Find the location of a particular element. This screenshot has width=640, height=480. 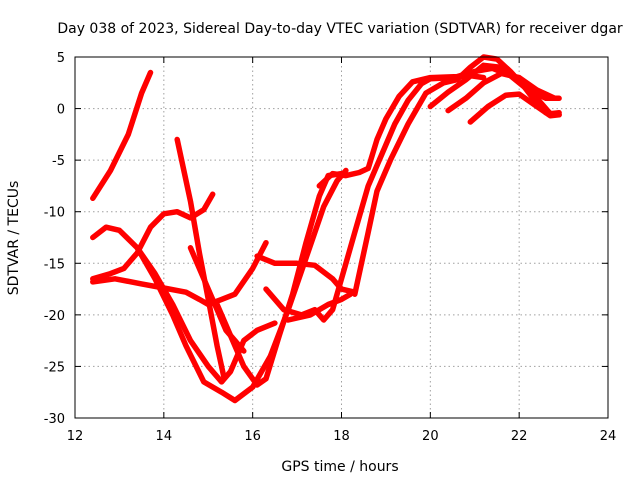

y-tick-label: -30 is located at coordinates (54, 419).